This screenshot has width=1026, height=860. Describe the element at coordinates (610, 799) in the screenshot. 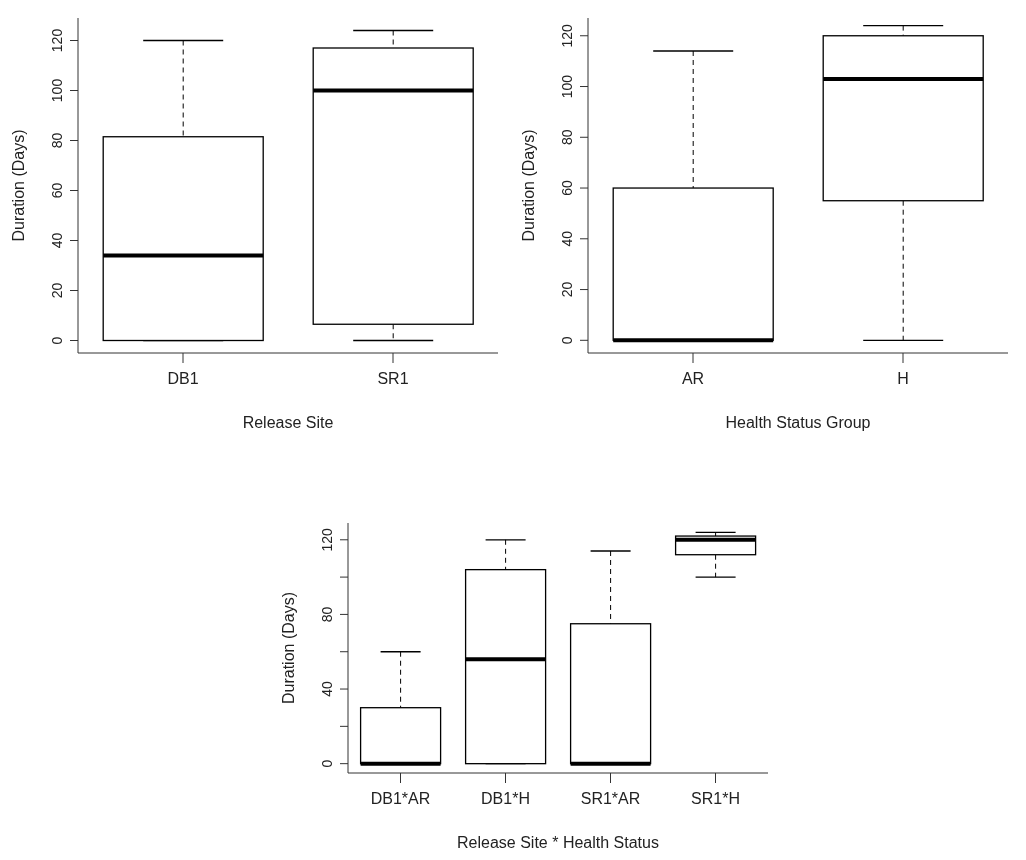

I see `x-tick-label: SR1*AR` at that location.